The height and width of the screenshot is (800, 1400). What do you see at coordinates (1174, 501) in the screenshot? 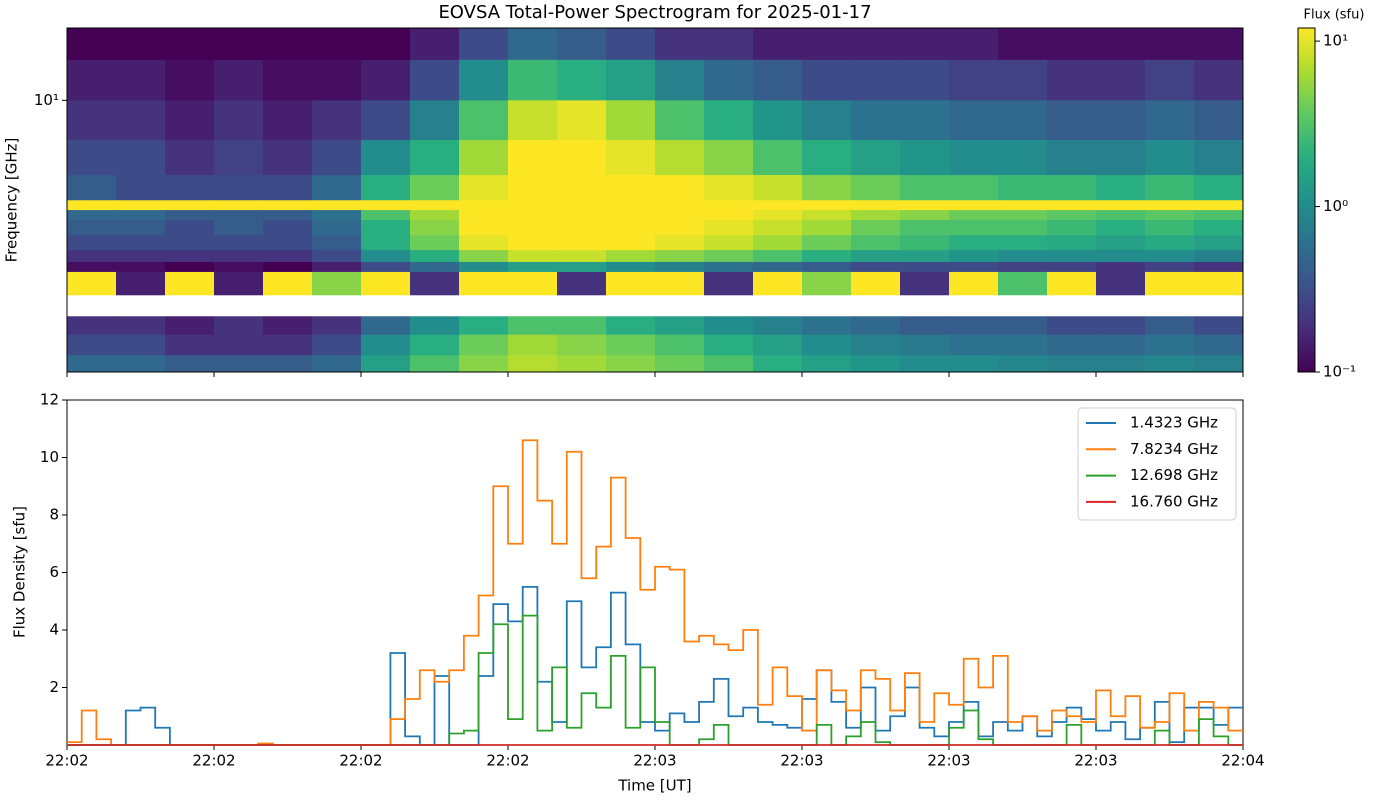
I see `legend-label: 16.760 GHz` at bounding box center [1174, 501].